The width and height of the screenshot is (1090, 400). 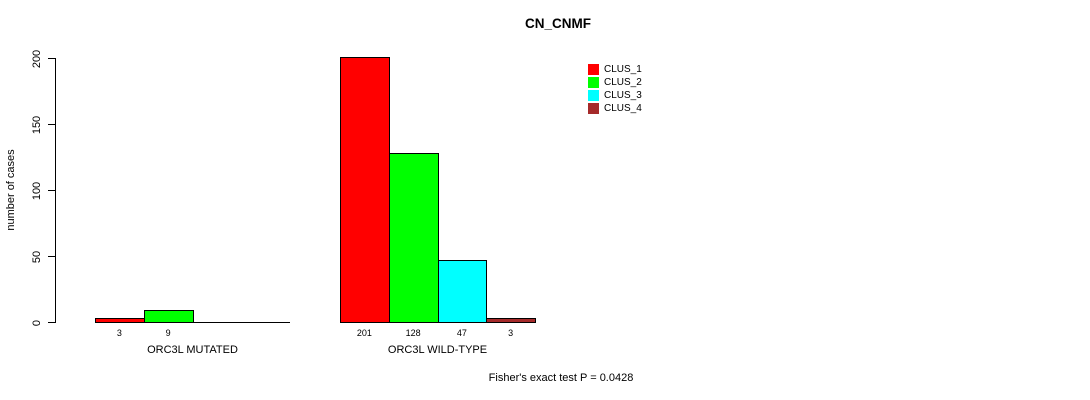 What do you see at coordinates (461, 333) in the screenshot?
I see `bar-value-label: 47` at bounding box center [461, 333].